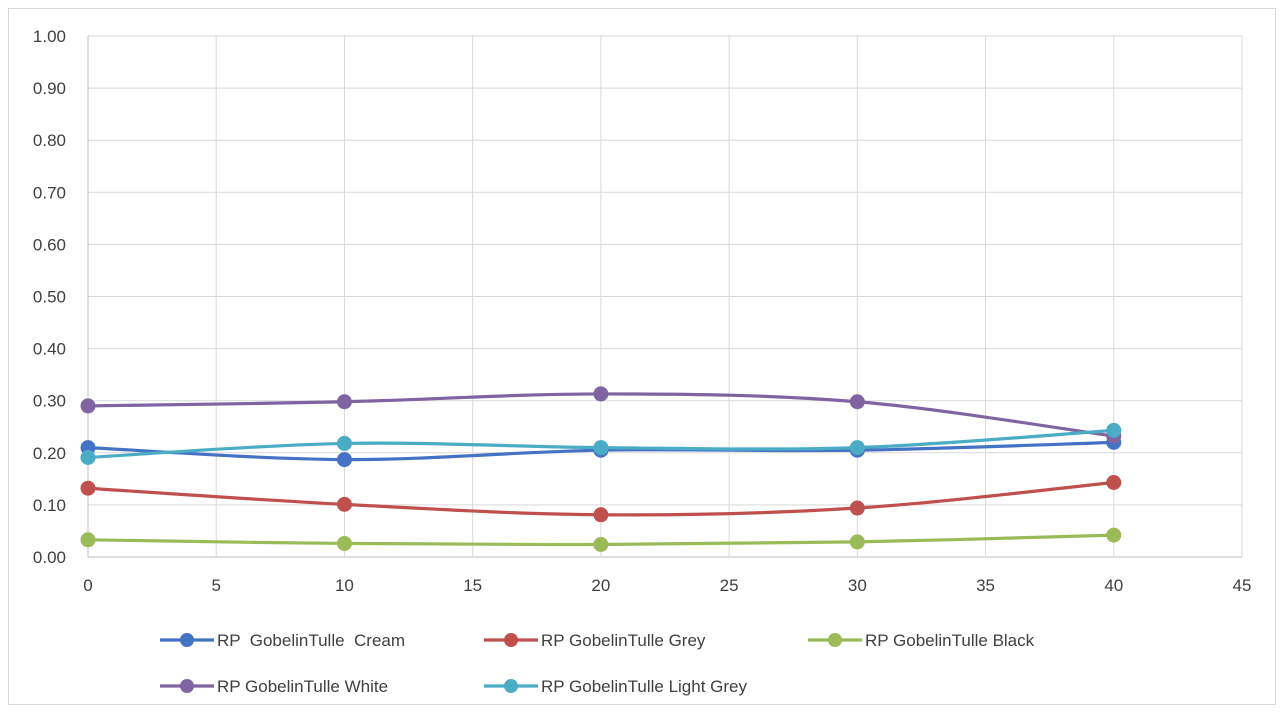 Image resolution: width=1285 pixels, height=713 pixels. Describe the element at coordinates (215, 585) in the screenshot. I see `x-tick-label: 5` at that location.